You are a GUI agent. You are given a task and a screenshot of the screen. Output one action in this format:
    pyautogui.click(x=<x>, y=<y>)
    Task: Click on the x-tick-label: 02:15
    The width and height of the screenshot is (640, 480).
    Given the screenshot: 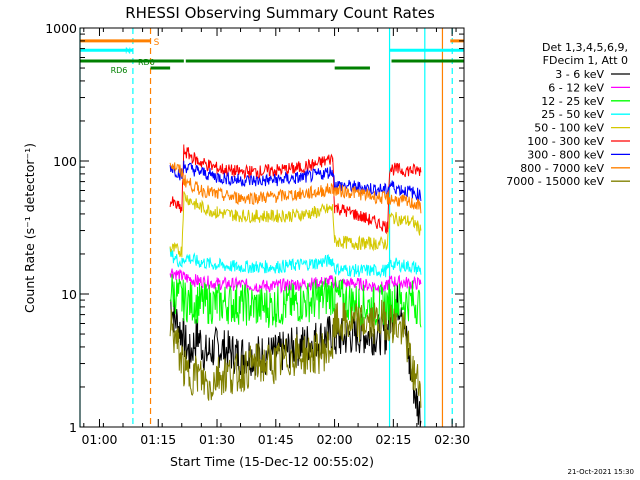 What is the action you would take?
    pyautogui.click(x=393, y=439)
    